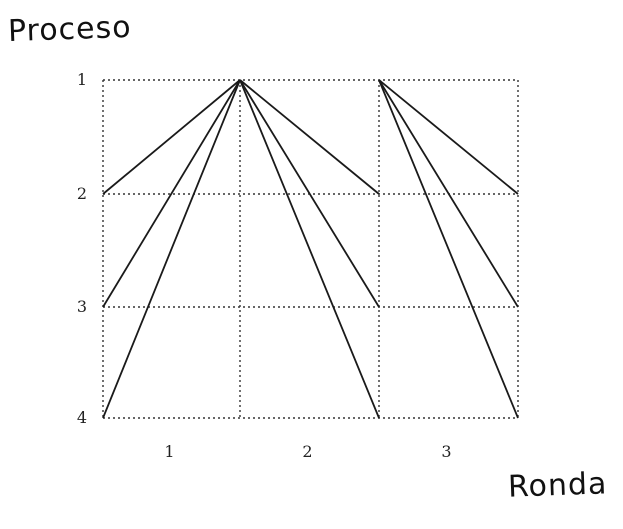 Image resolution: width=623 pixels, height=529 pixels. Describe the element at coordinates (82, 417) in the screenshot. I see `process-label-4: 4` at that location.